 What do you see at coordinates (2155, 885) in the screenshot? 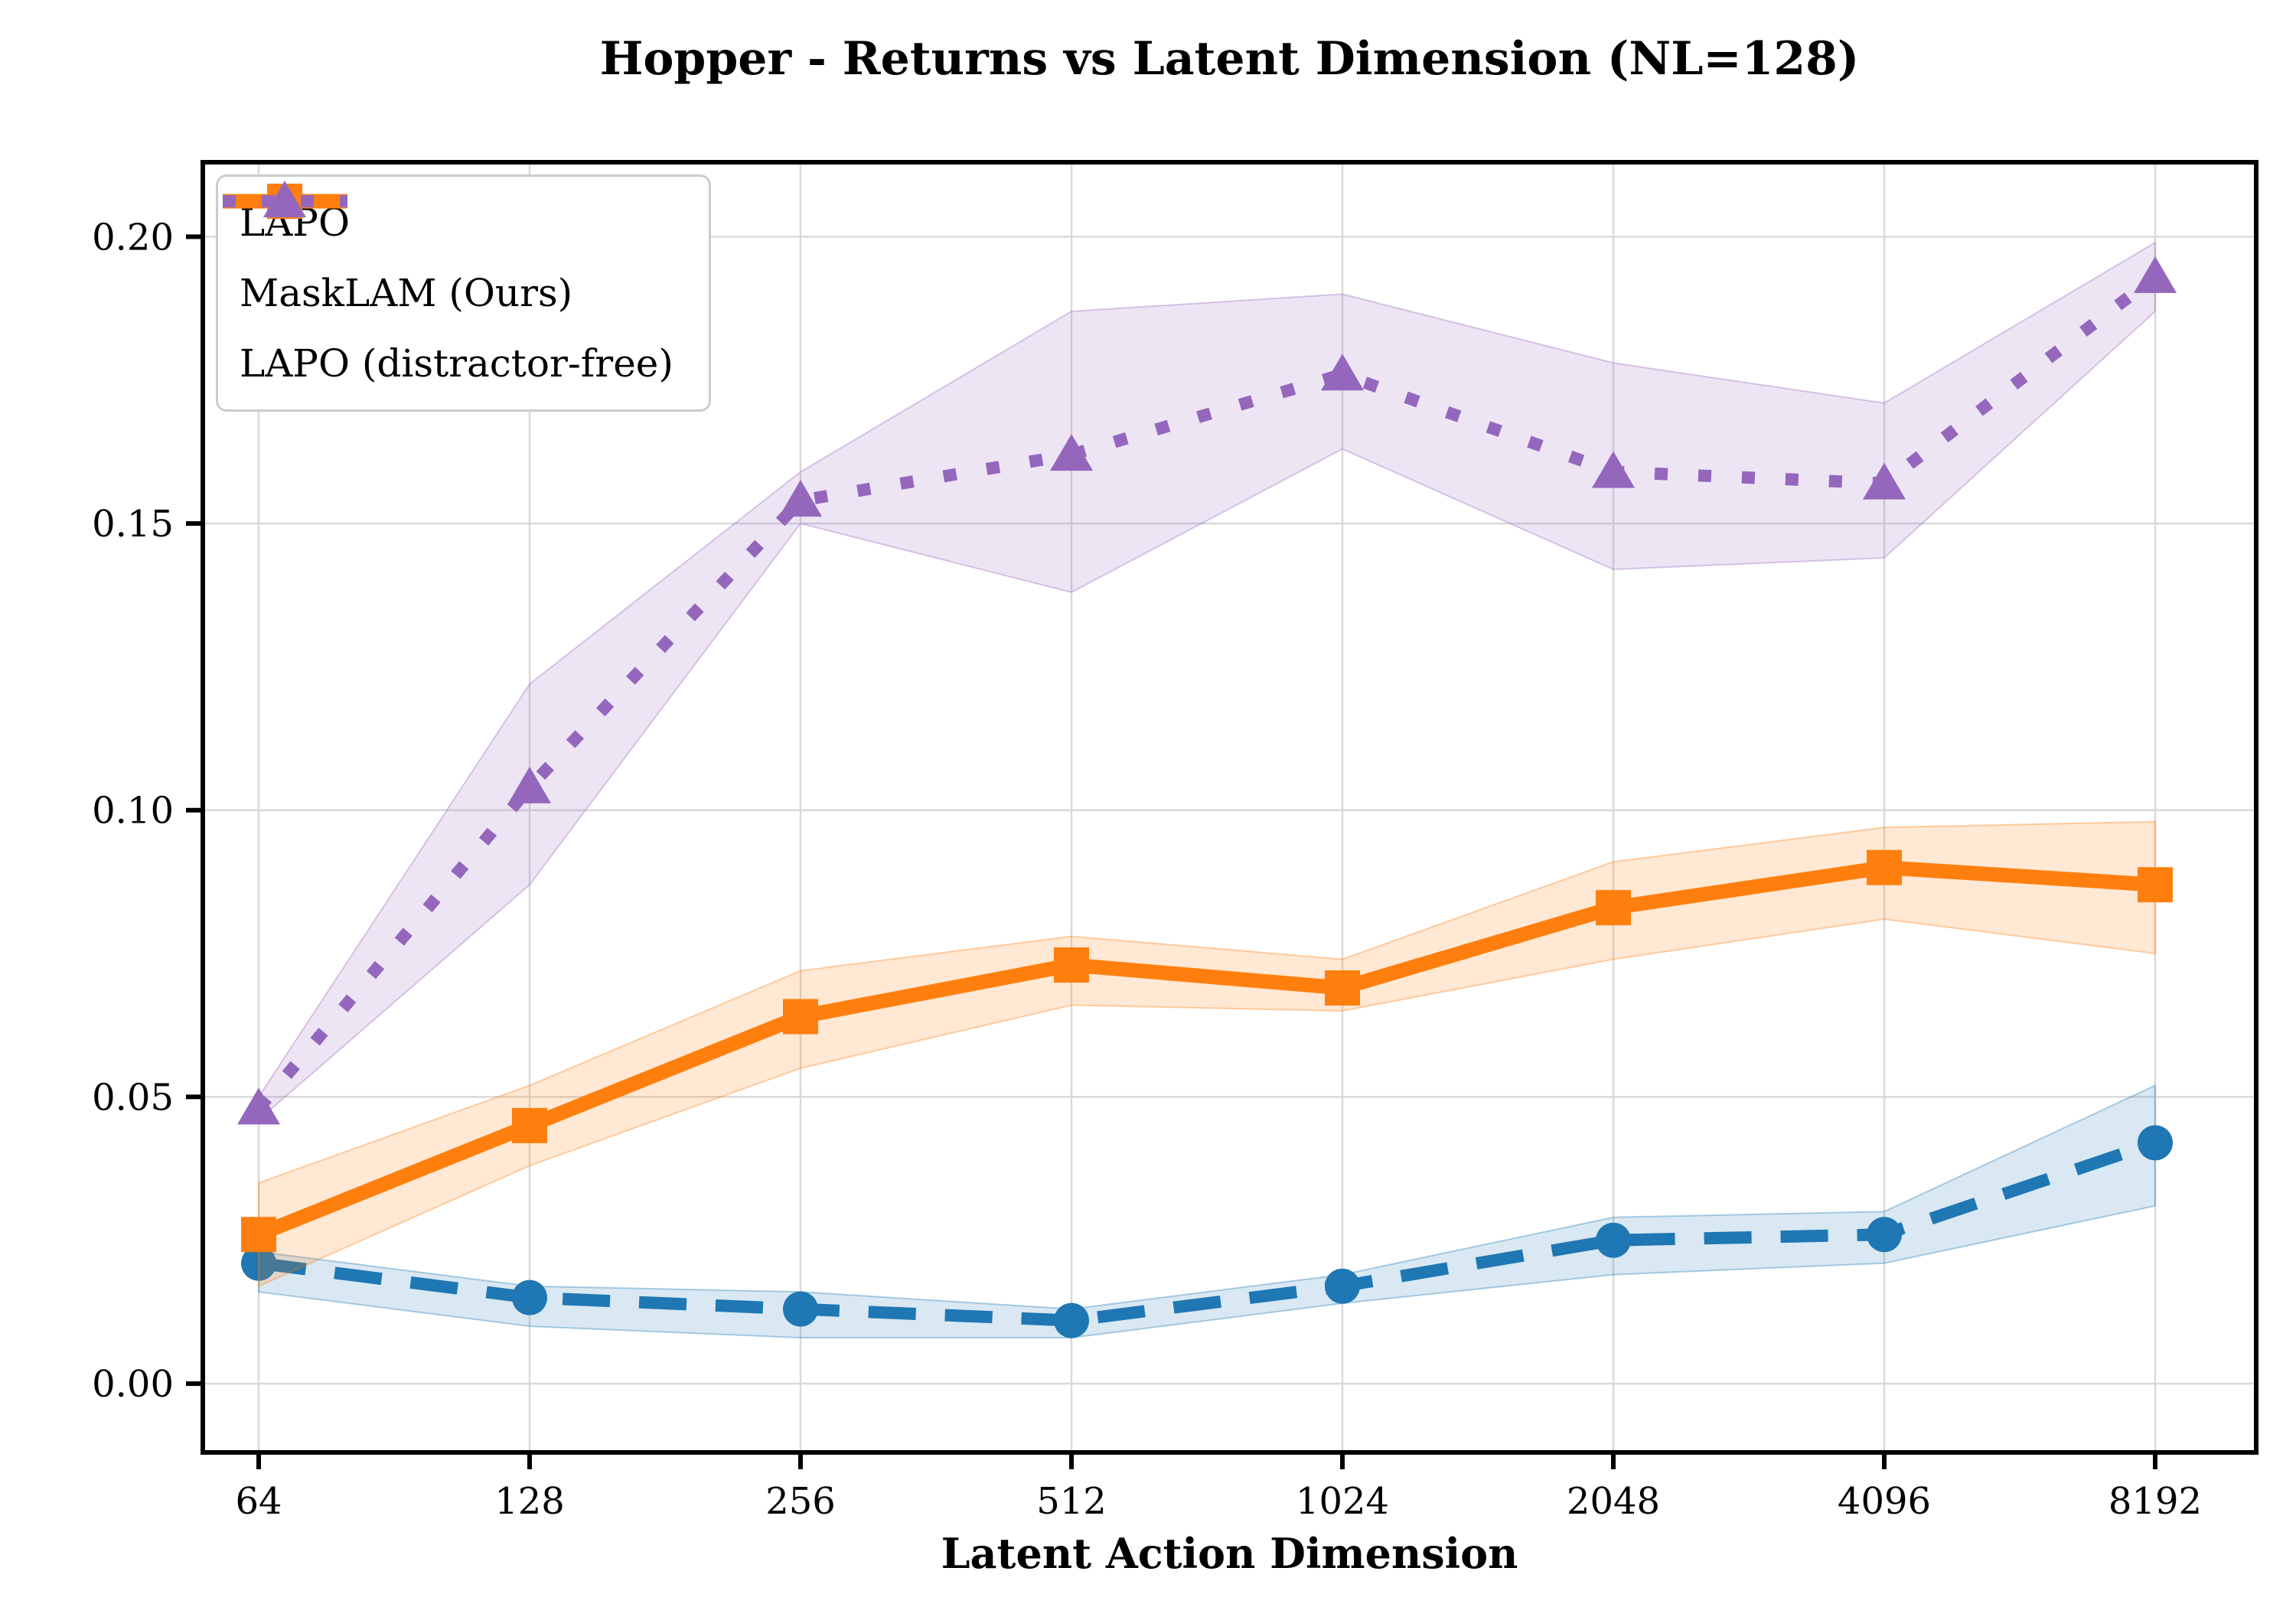
I see `marker-MaskLAM (Ours)-8192` at bounding box center [2155, 885].